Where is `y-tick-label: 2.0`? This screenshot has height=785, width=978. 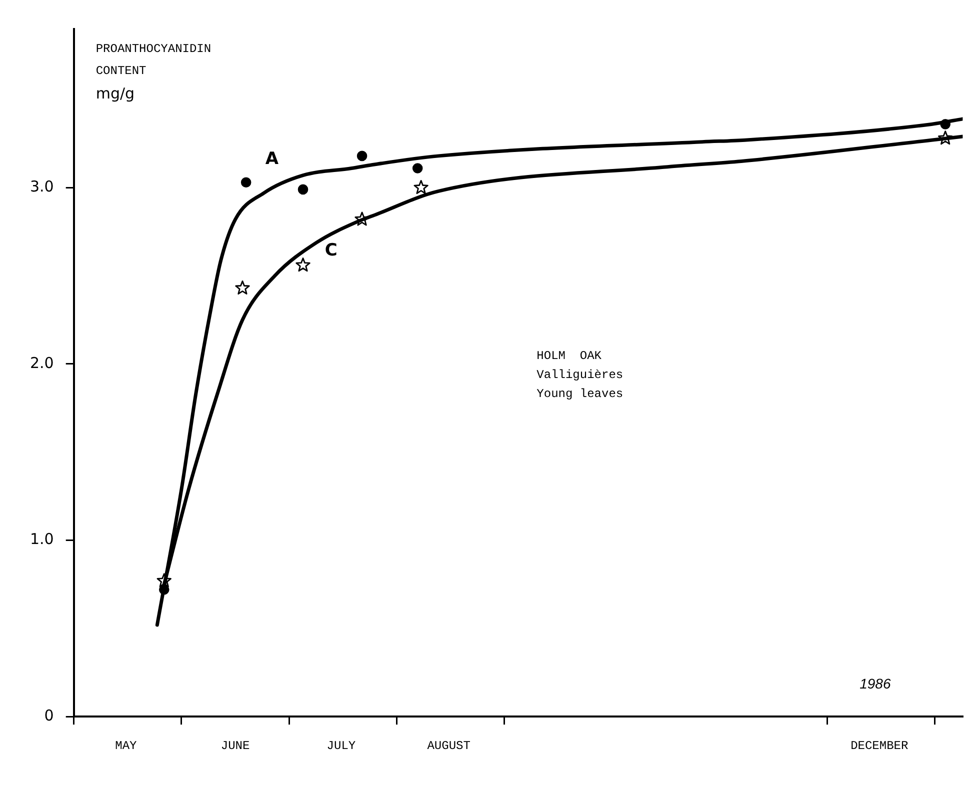
y-tick-label: 2.0 is located at coordinates (42, 363).